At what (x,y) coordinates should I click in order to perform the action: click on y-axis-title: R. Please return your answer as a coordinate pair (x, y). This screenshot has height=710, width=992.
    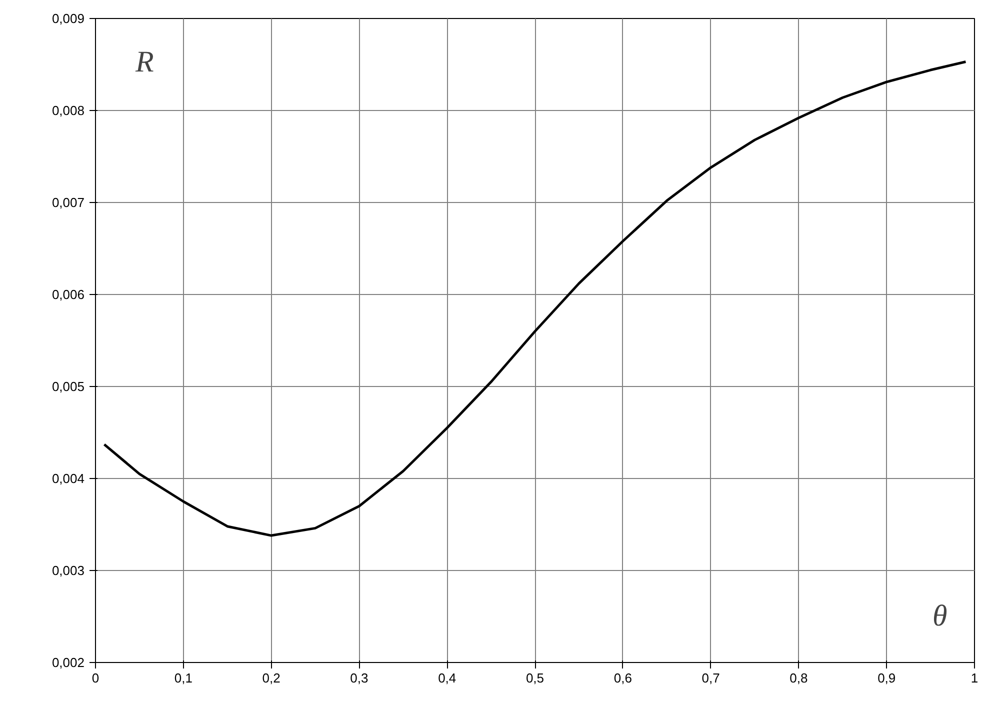
    Looking at the image, I should click on (144, 62).